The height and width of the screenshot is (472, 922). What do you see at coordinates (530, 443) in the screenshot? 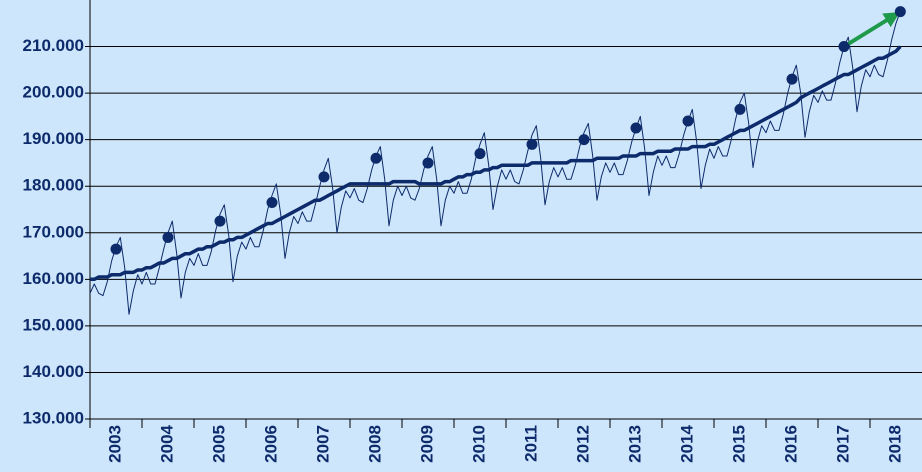
I see `x-tick-label: 2011` at bounding box center [530, 443].